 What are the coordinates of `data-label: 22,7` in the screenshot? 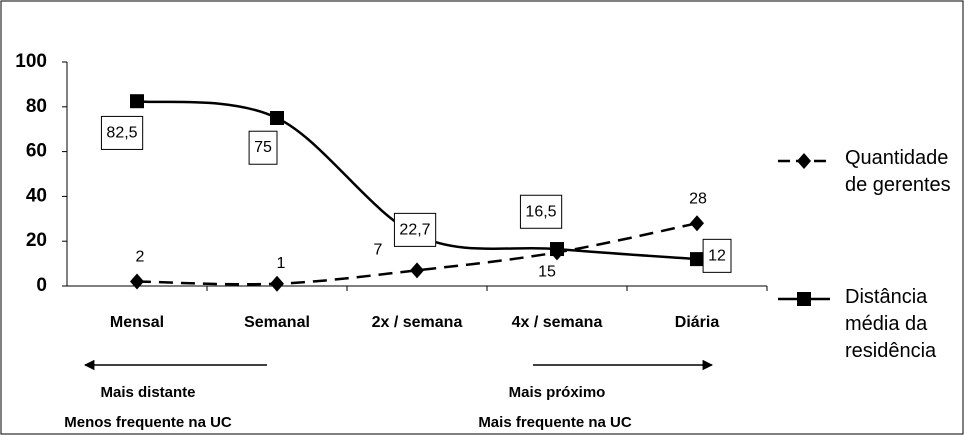 It's located at (414, 229).